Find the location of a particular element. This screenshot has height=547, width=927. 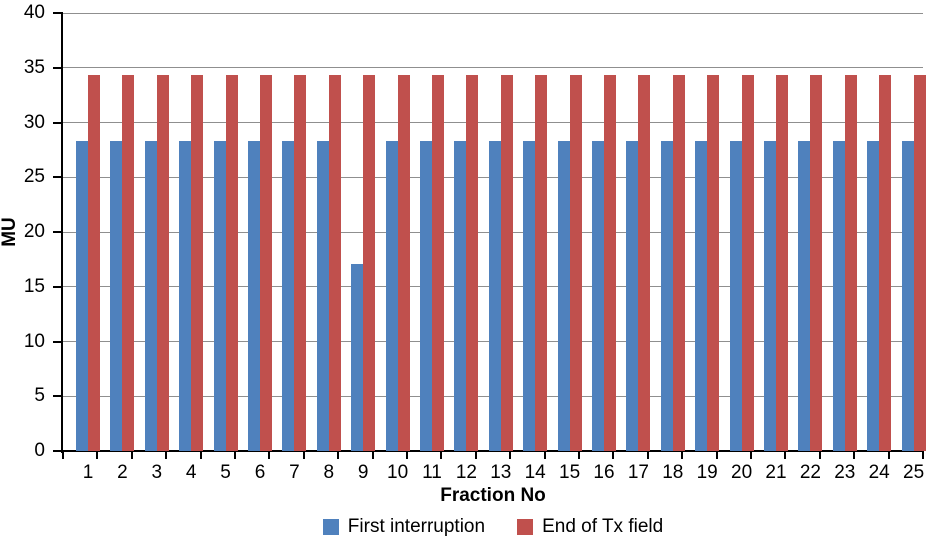

x-tick-label: 6 is located at coordinates (260, 472).